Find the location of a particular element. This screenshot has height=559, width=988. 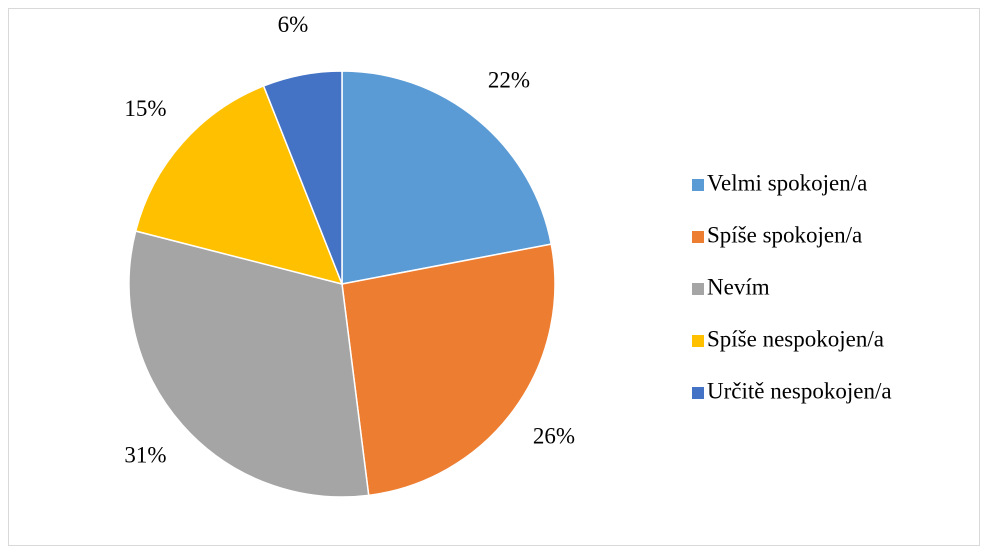

legend-label: Spíše spokojen/a is located at coordinates (784, 234).